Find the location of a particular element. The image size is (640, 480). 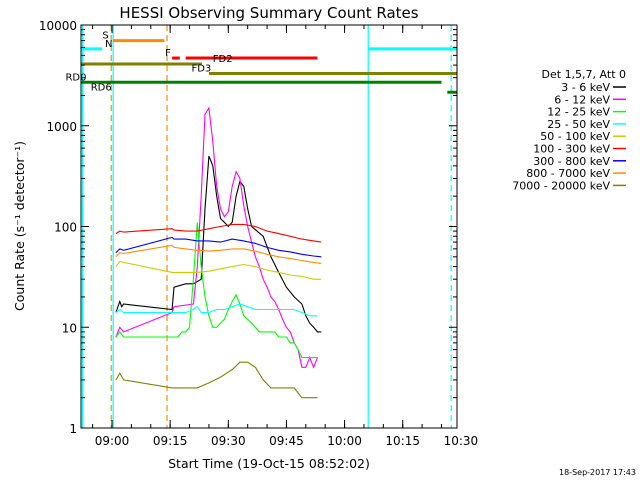

legend-entry-label: 300 - 800 keV is located at coordinates (571, 161).